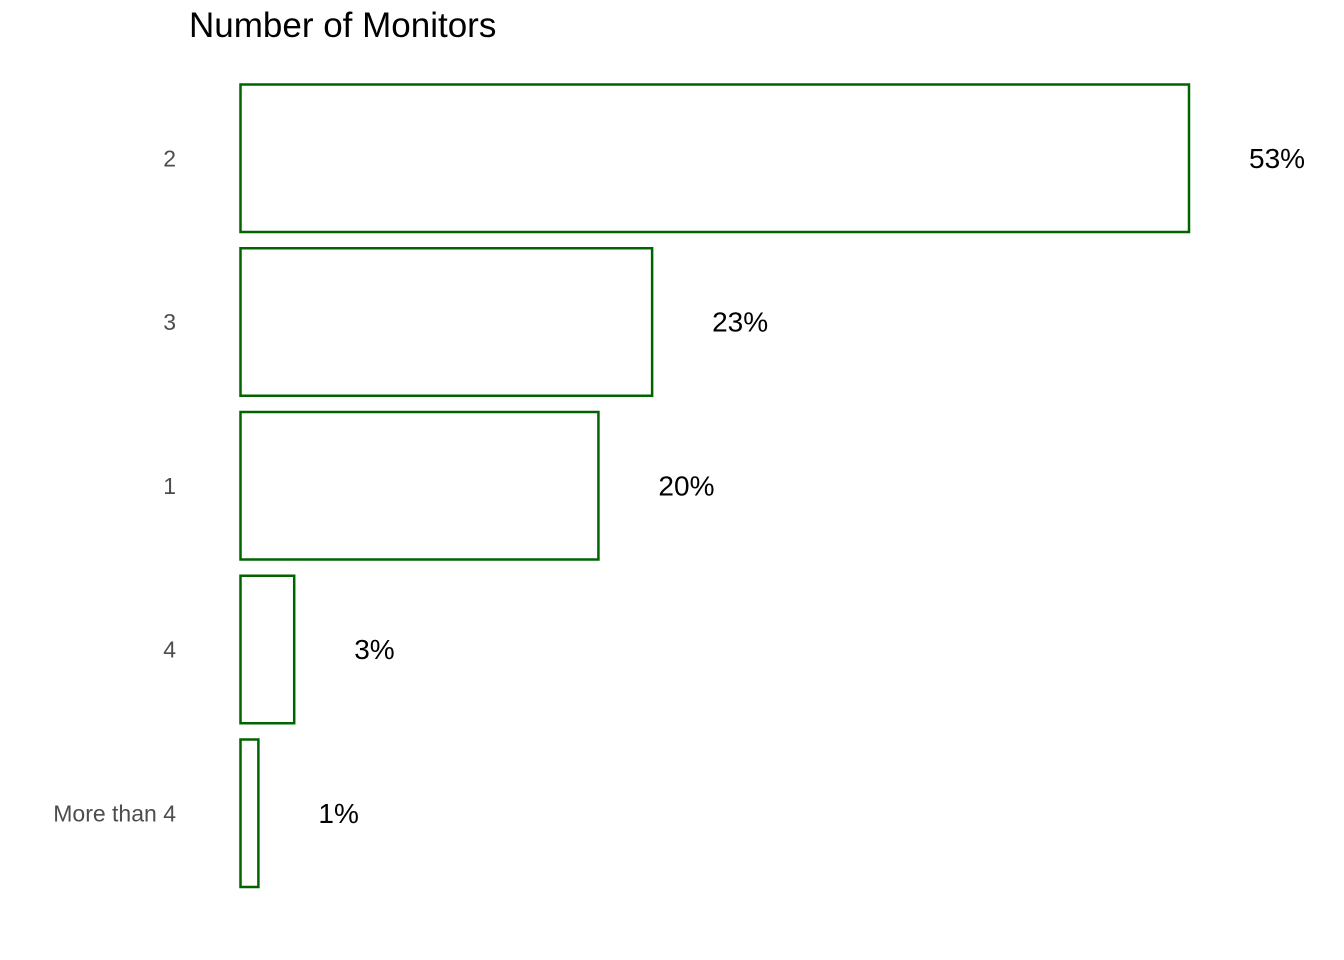 Image resolution: width=1344 pixels, height=960 pixels. Describe the element at coordinates (686, 485) in the screenshot. I see `value-label: 20%` at that location.